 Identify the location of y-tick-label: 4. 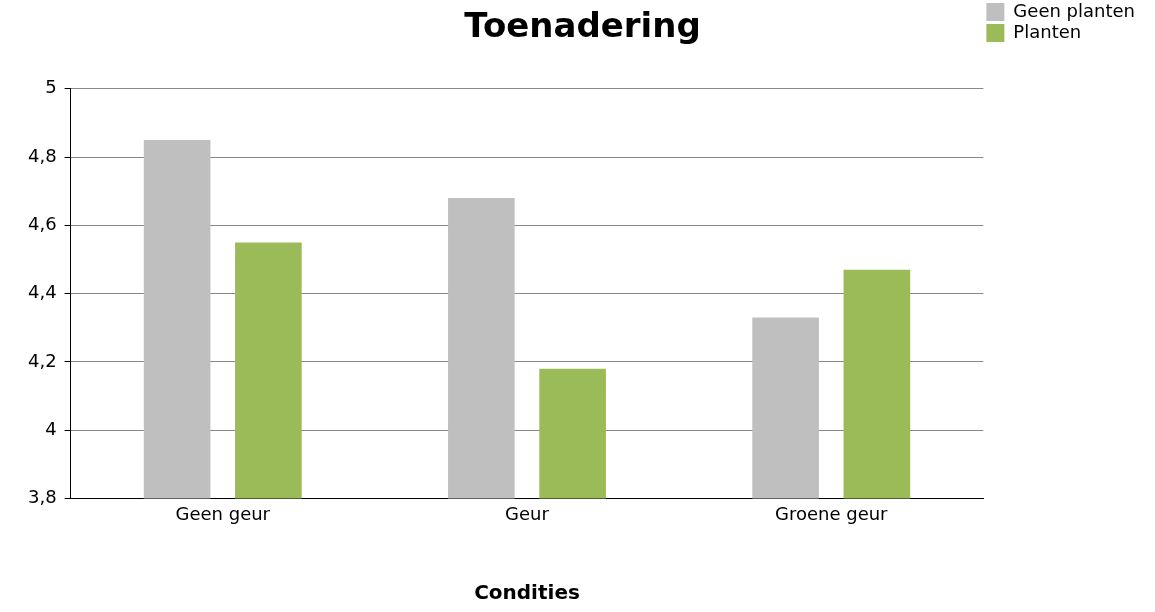
(51, 428).